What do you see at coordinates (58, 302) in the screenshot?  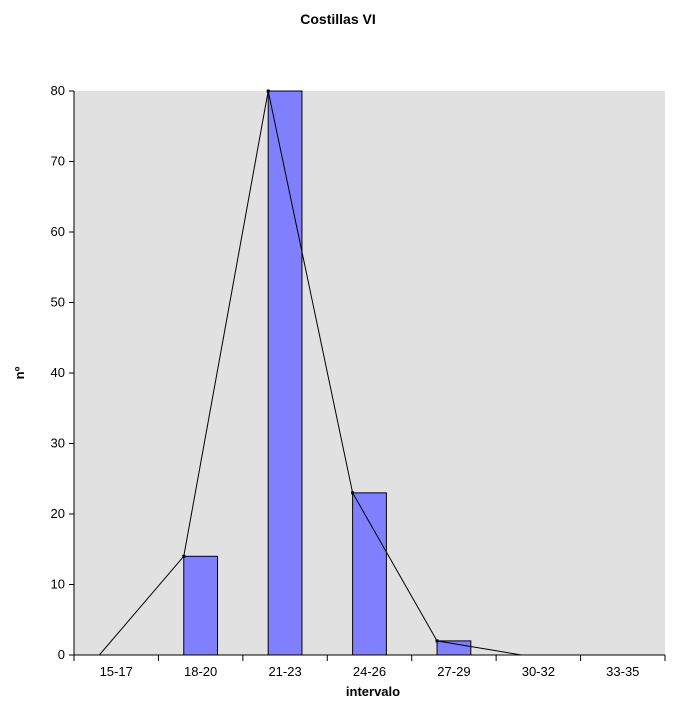 I see `y-tick-label-50: 50` at bounding box center [58, 302].